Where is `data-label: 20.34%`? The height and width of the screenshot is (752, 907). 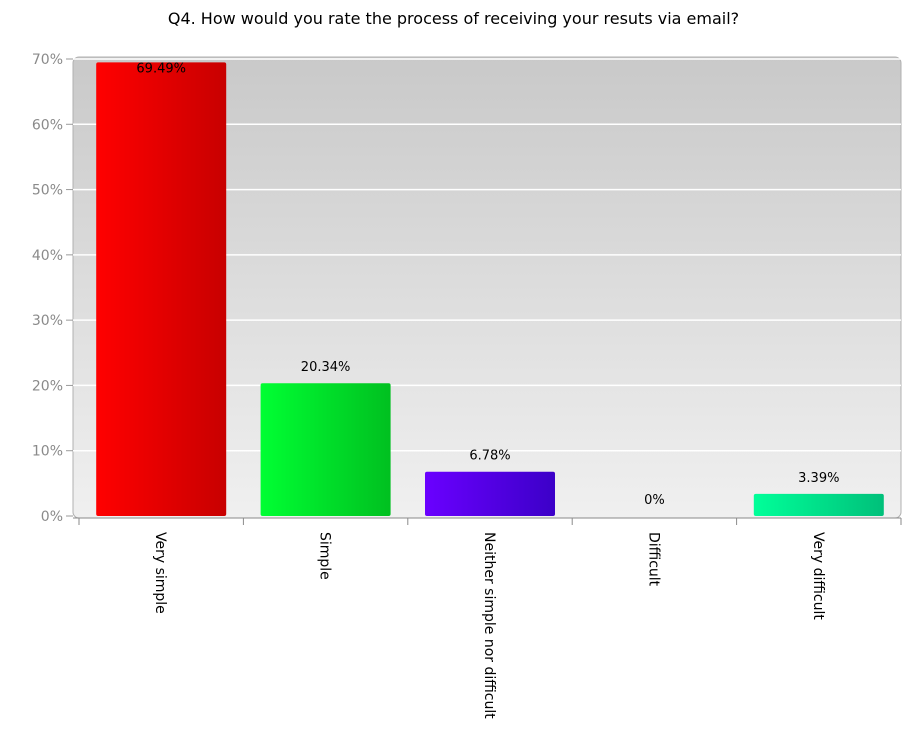
data-label: 20.34% is located at coordinates (326, 367).